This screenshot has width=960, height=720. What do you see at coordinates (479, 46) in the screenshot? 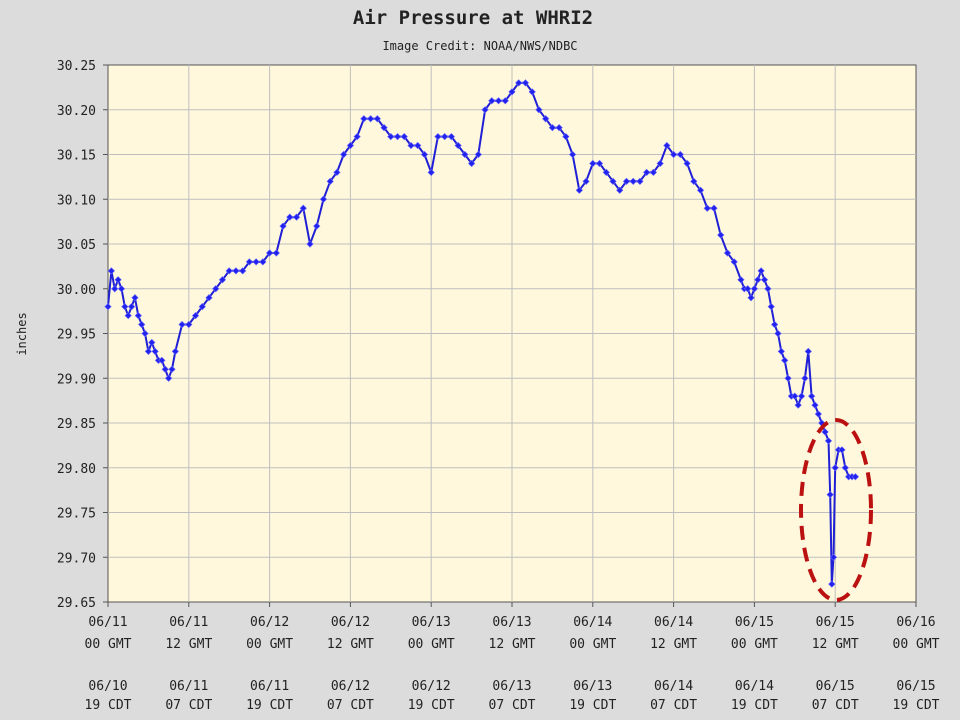
I see `chart-subtitle: Image Credit: NOAA/NWS/NDBC` at bounding box center [479, 46].